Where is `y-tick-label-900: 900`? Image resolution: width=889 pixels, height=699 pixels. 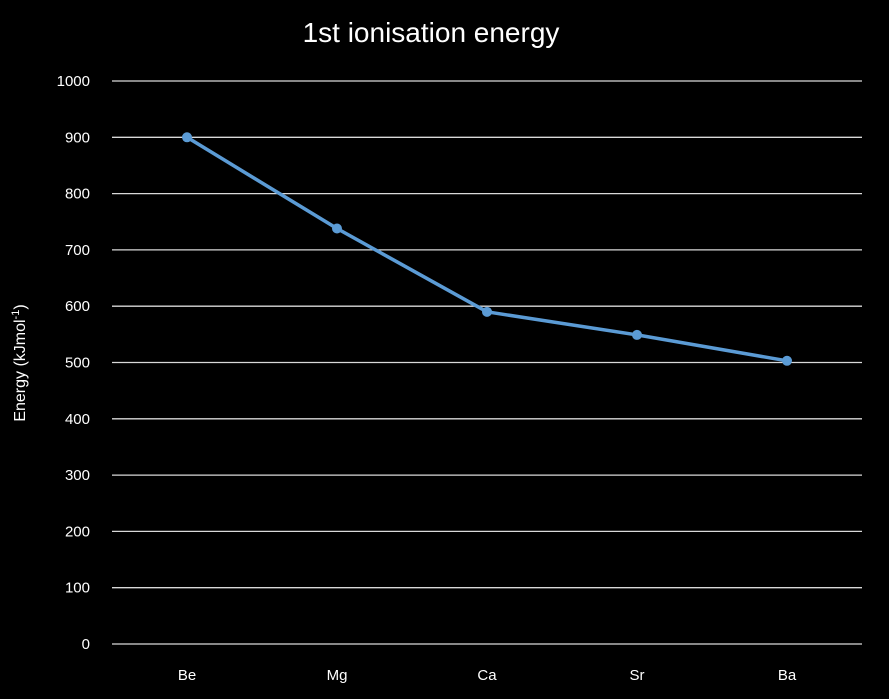 y-tick-label-900: 900 is located at coordinates (77, 137).